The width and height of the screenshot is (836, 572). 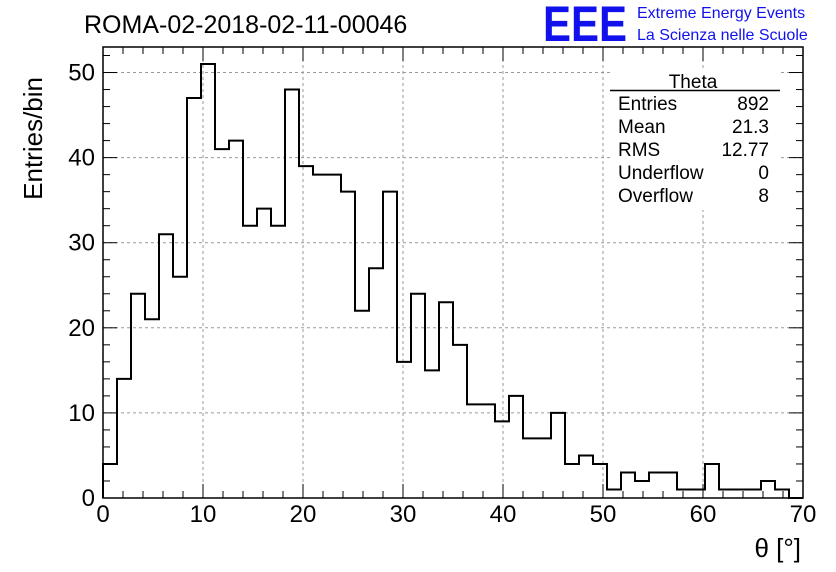 I want to click on y-tick-label: 50, so click(x=81, y=73).